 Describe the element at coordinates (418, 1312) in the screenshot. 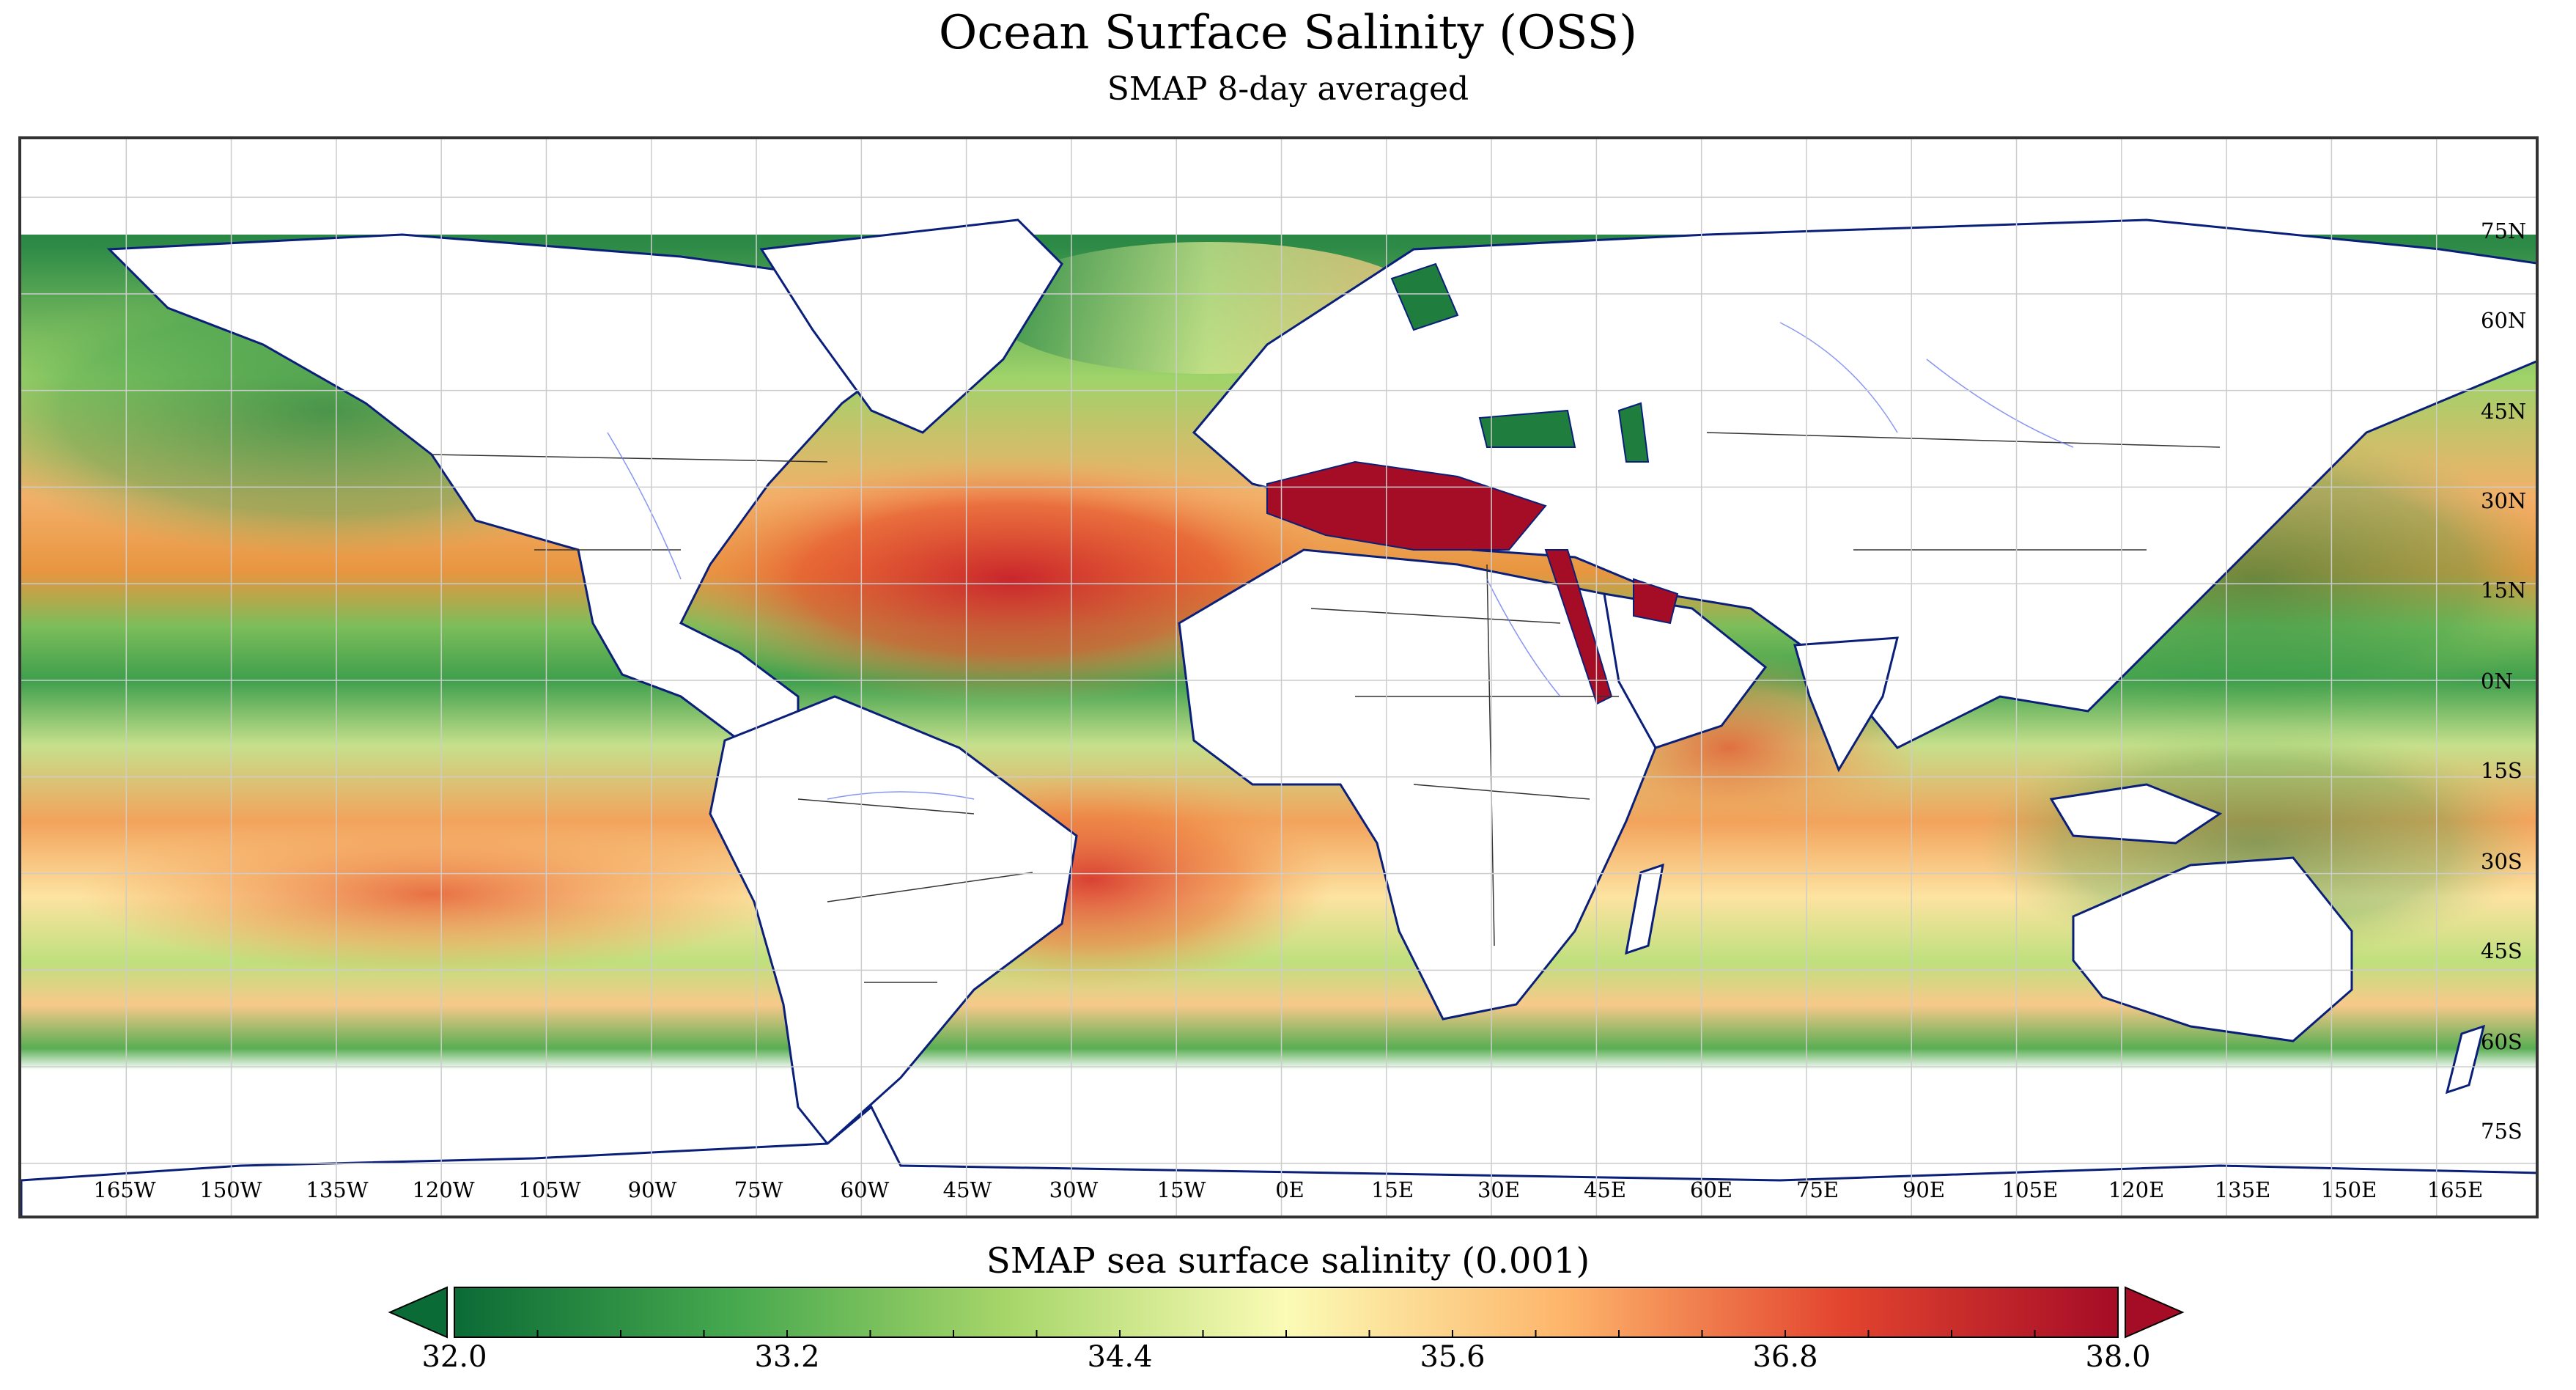

I see `colorbar-min-arrow` at that location.